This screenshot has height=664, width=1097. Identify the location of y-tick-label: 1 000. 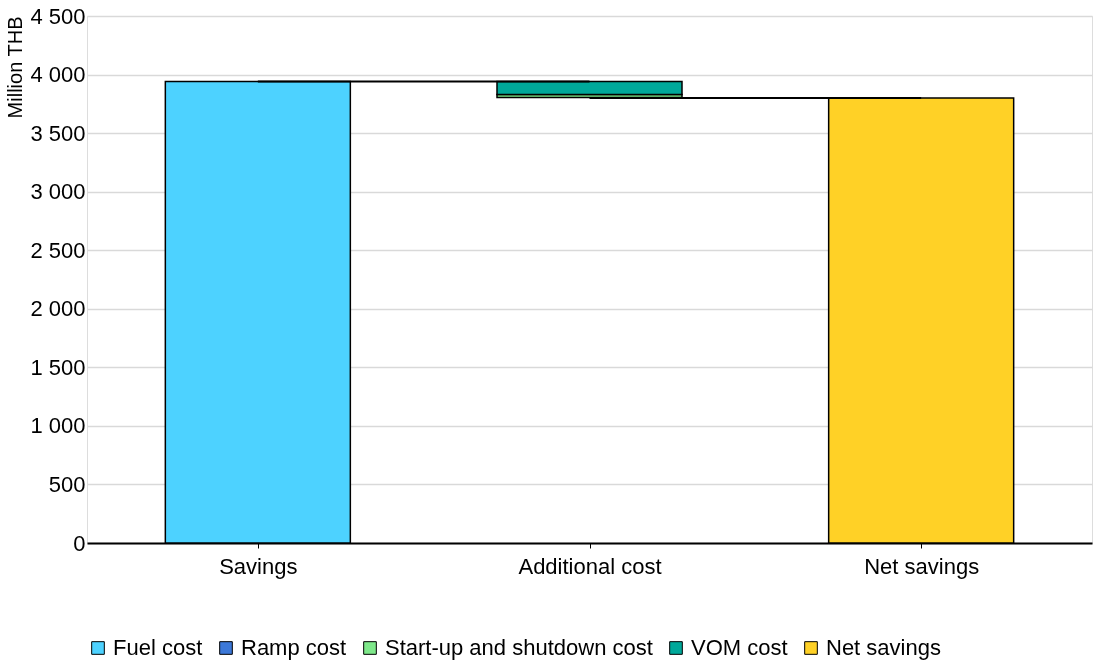
(58, 426).